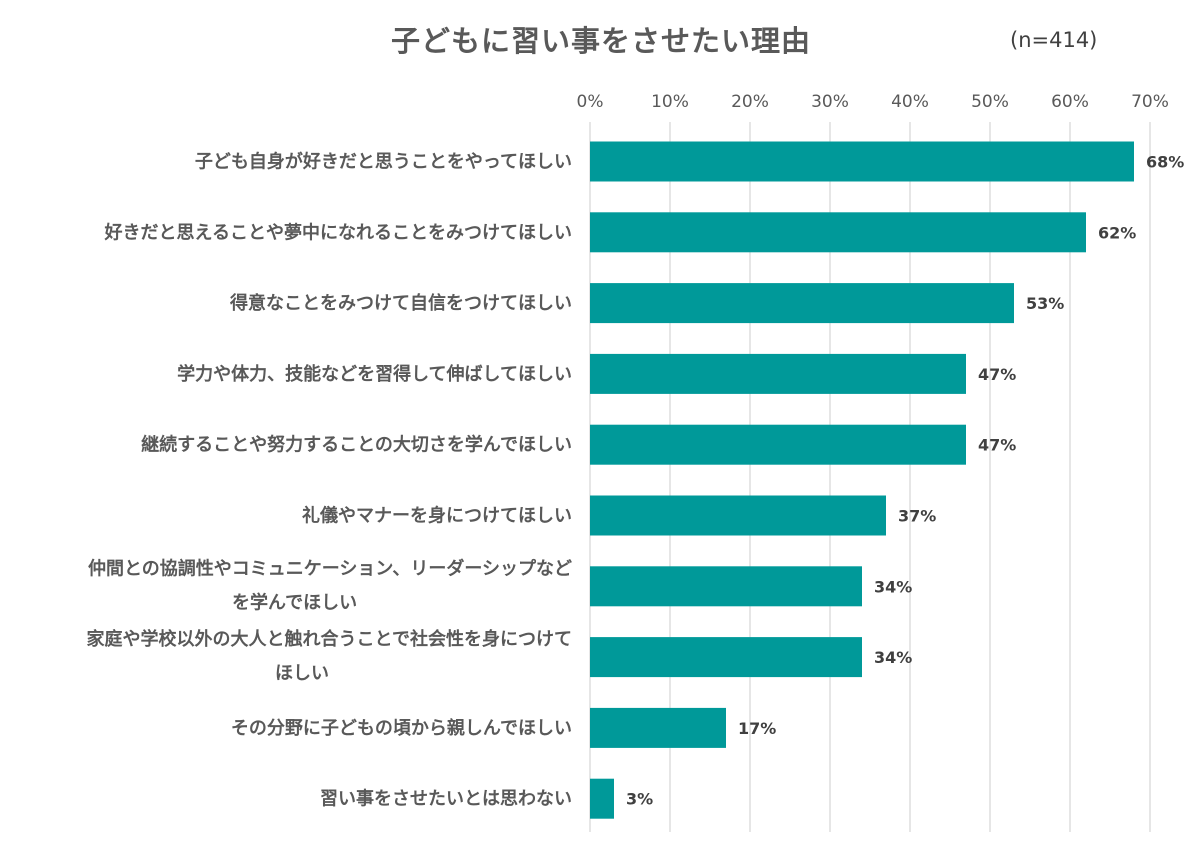 This screenshot has width=1202, height=848. Describe the element at coordinates (1117, 232) in the screenshot. I see `data-label: 62%` at that location.